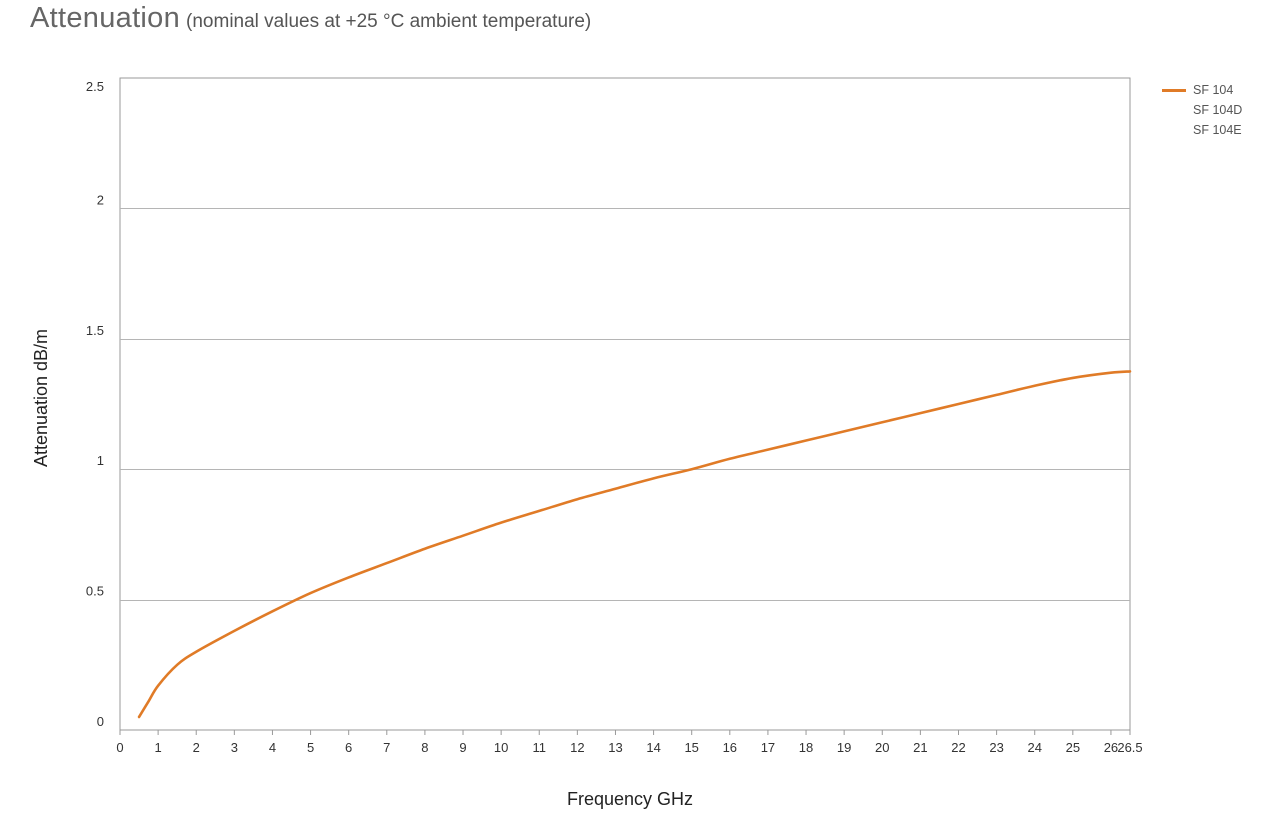 The height and width of the screenshot is (827, 1273). What do you see at coordinates (272, 747) in the screenshot?
I see `x-tick-label: 4` at bounding box center [272, 747].